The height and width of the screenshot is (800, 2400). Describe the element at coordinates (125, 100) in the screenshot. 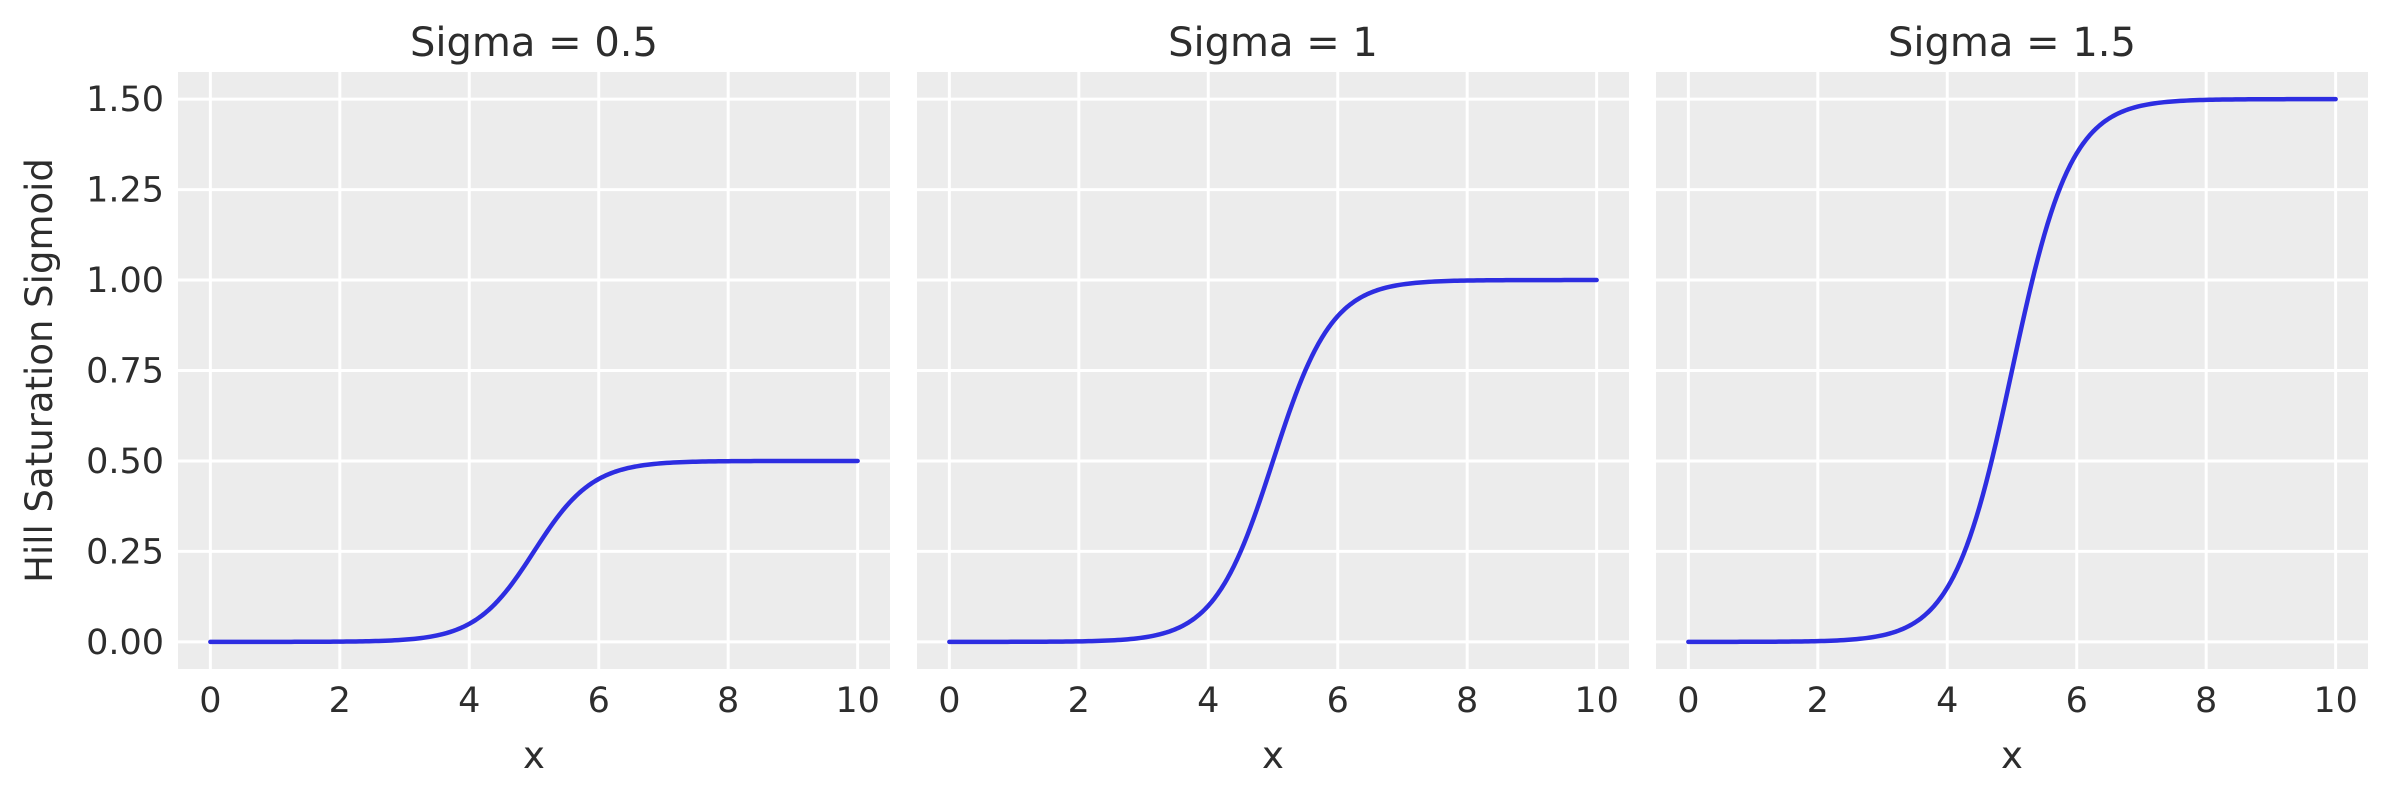

I see `y-tick-label: 1.50` at that location.